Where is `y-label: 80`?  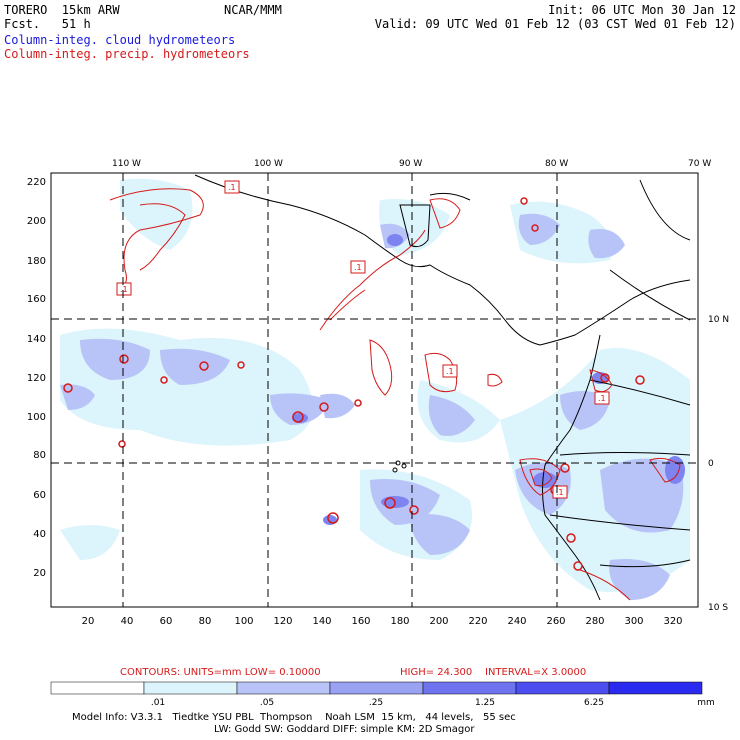
y-label: 80 is located at coordinates (39, 455).